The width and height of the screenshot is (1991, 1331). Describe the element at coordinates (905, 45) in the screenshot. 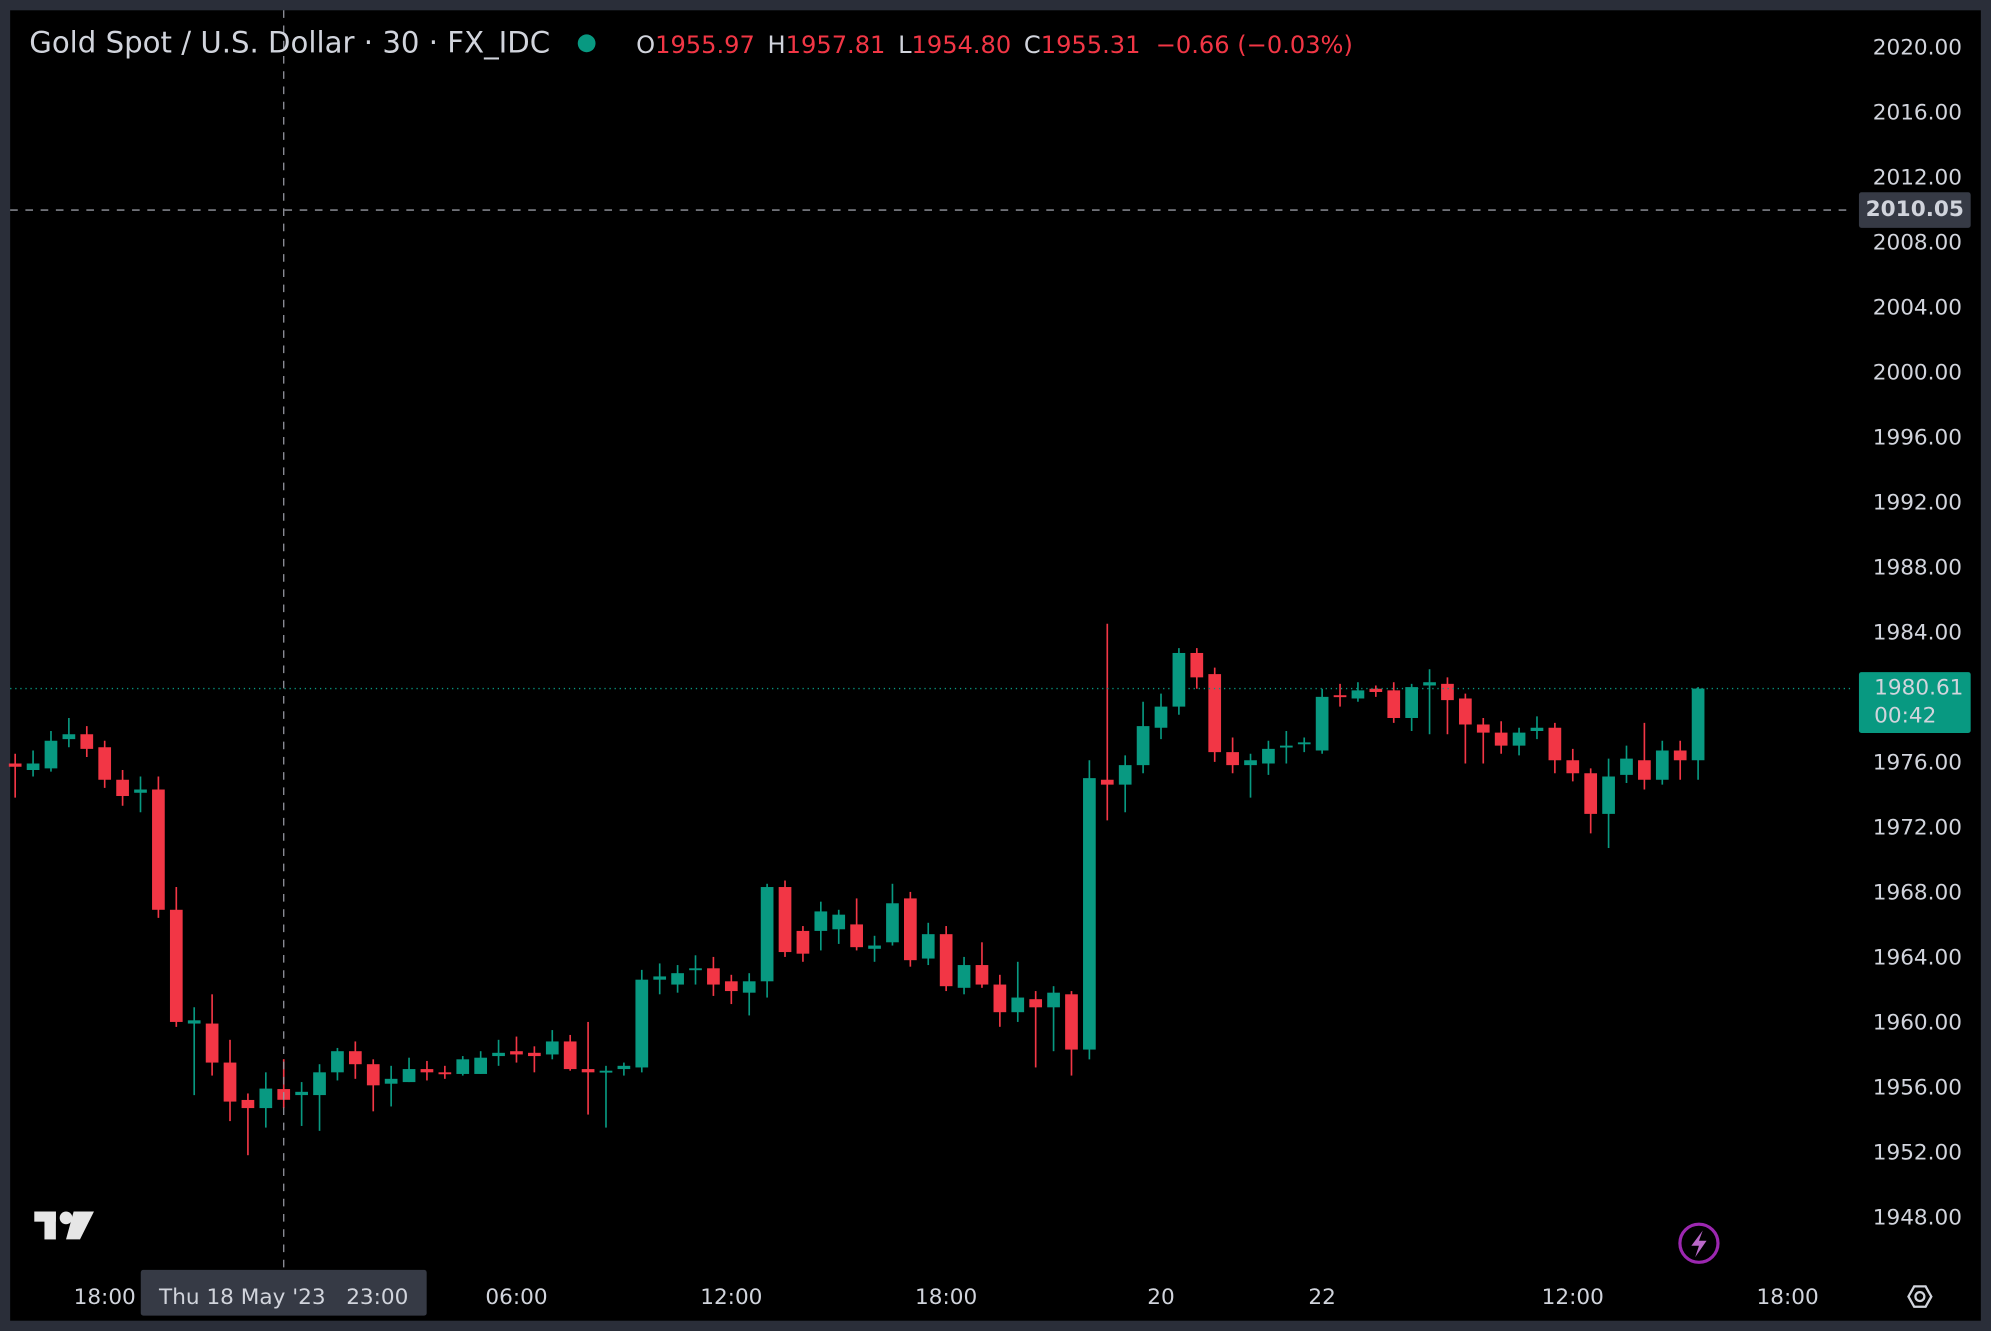

I see `legend-key: L` at that location.